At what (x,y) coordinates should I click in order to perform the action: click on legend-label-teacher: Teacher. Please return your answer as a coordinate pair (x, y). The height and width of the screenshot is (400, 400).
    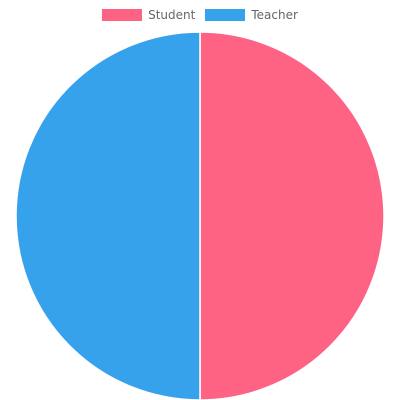
    Looking at the image, I should click on (274, 15).